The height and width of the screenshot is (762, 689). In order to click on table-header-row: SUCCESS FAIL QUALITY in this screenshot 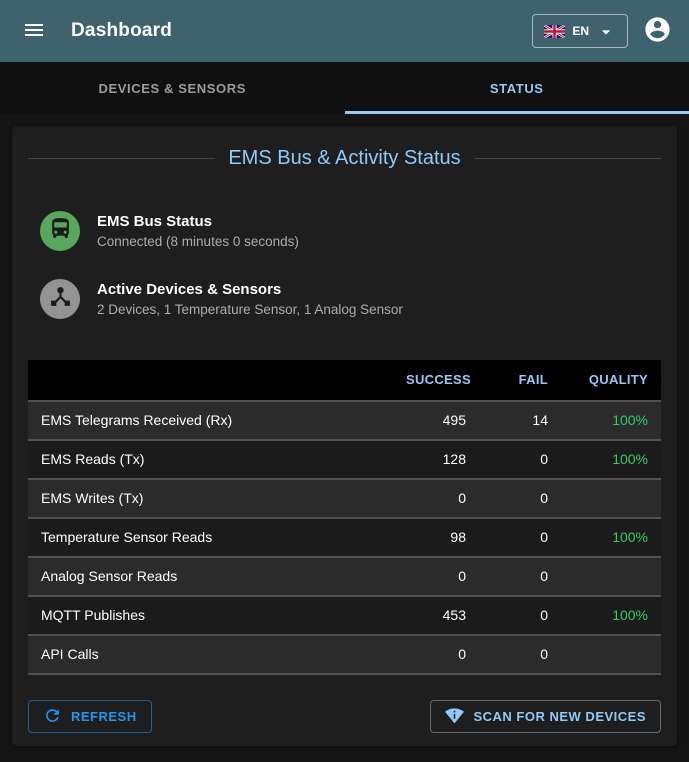, I will do `click(344, 380)`.